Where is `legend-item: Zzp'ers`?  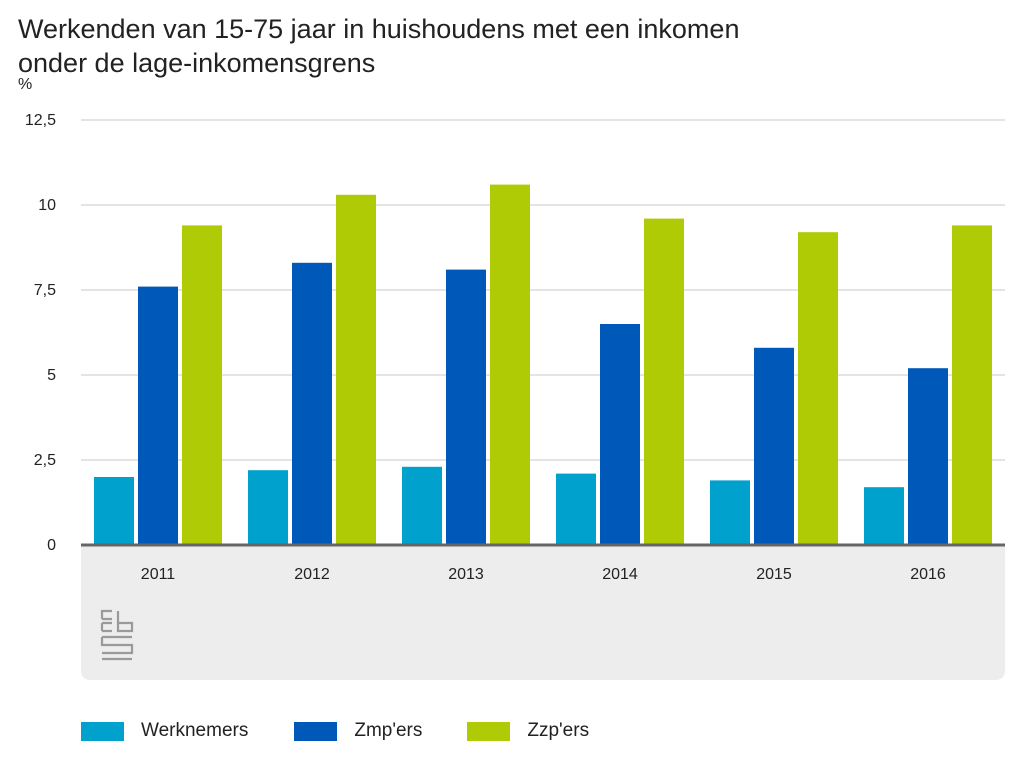 legend-item: Zzp'ers is located at coordinates (528, 731).